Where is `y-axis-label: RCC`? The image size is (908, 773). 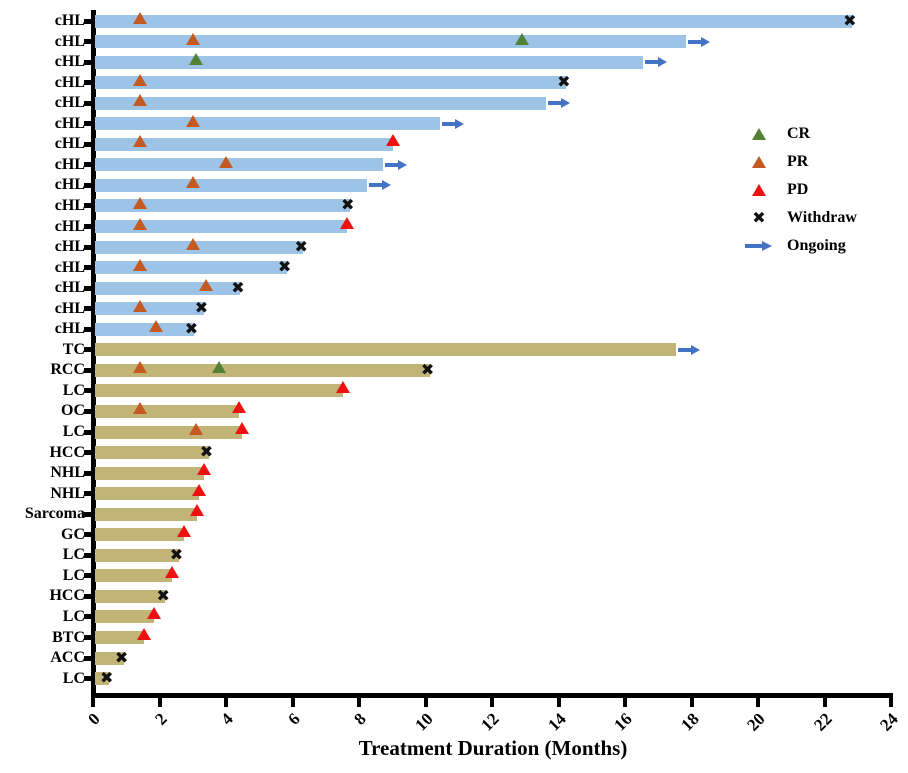
y-axis-label: RCC is located at coordinates (67, 370).